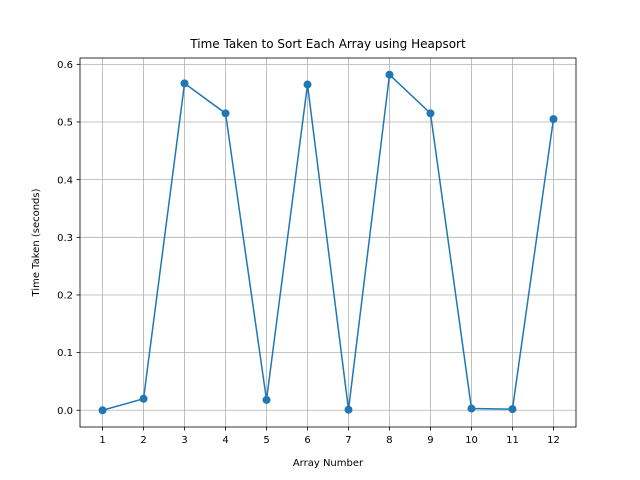  What do you see at coordinates (143, 440) in the screenshot?
I see `x-tick-label: 2` at bounding box center [143, 440].